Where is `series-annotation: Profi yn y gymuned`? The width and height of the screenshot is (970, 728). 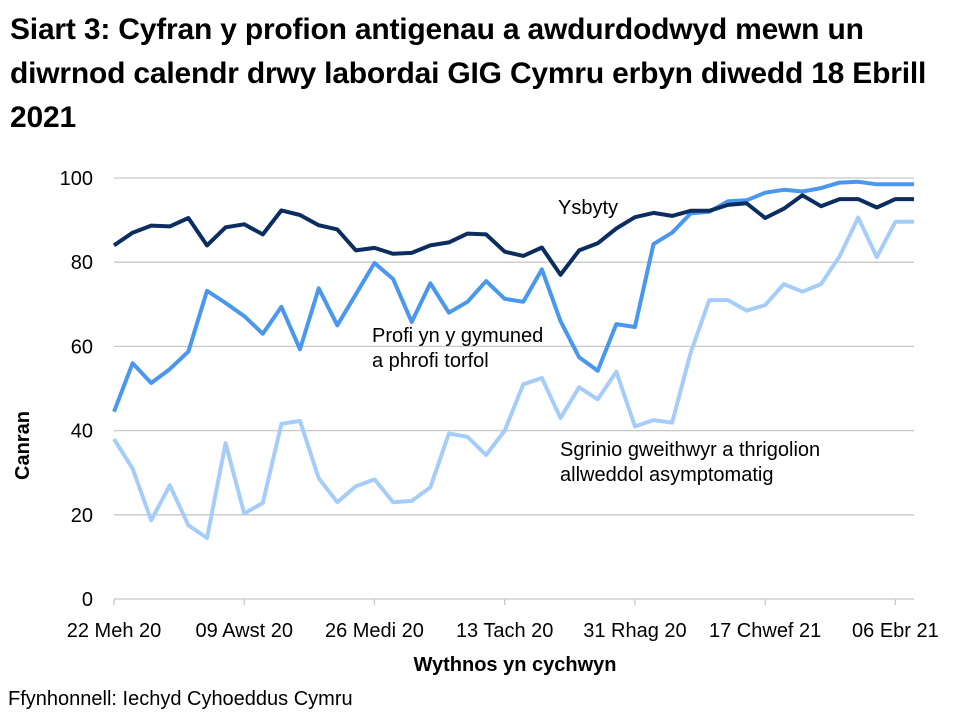
series-annotation: Profi yn y gymuned is located at coordinates (457, 336).